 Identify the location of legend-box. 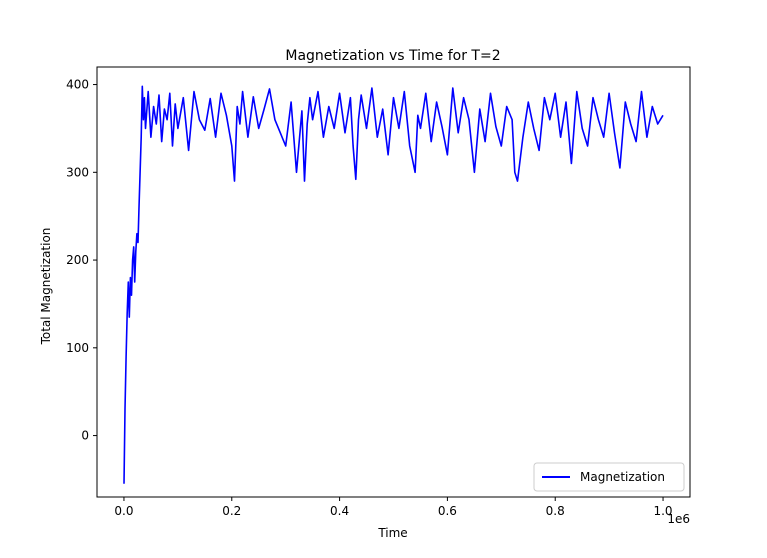
(609, 477).